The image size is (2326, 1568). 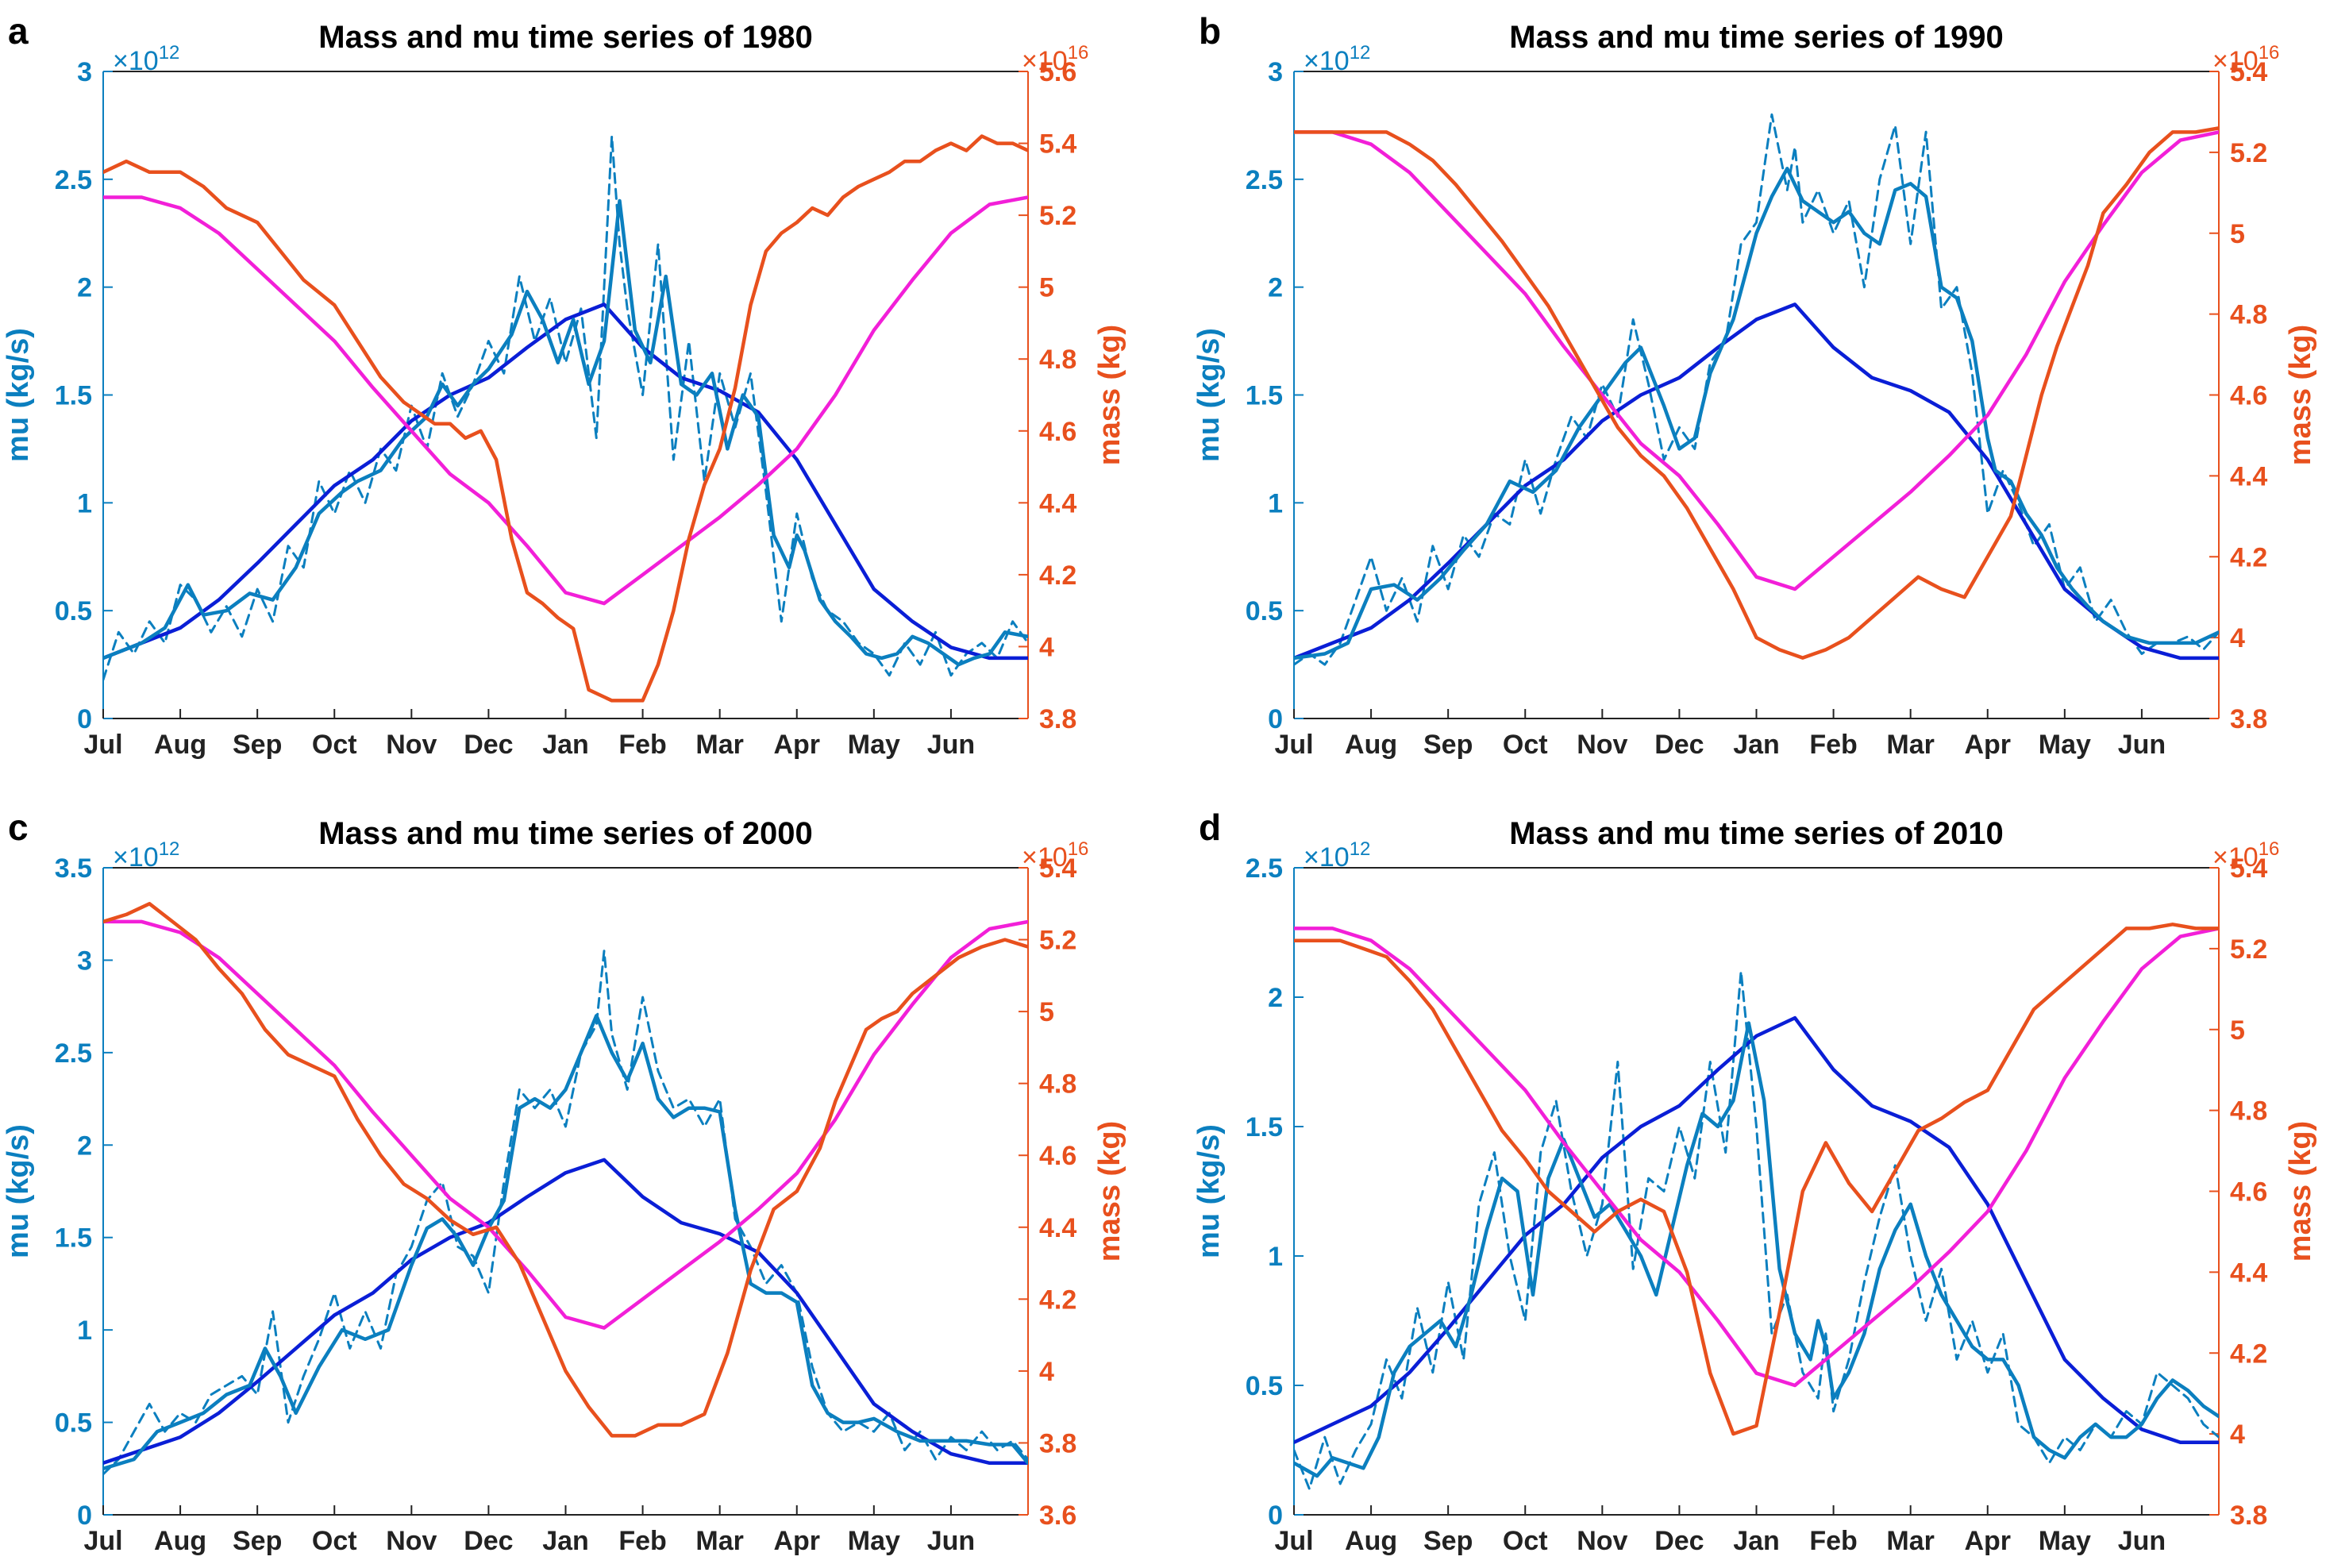 I want to click on plot-area, so click(x=565, y=418).